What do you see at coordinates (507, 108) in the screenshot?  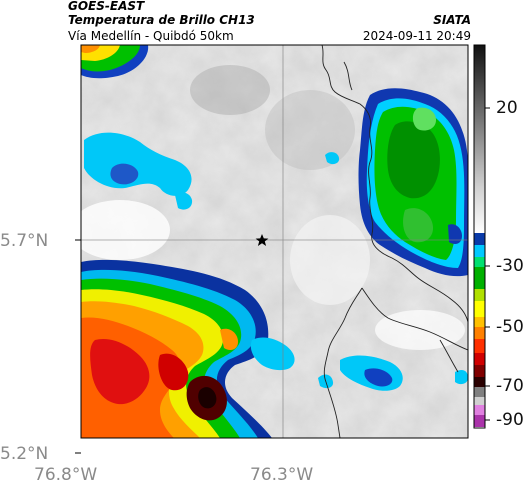 I see `colorbar-tick-20: 20` at bounding box center [507, 108].